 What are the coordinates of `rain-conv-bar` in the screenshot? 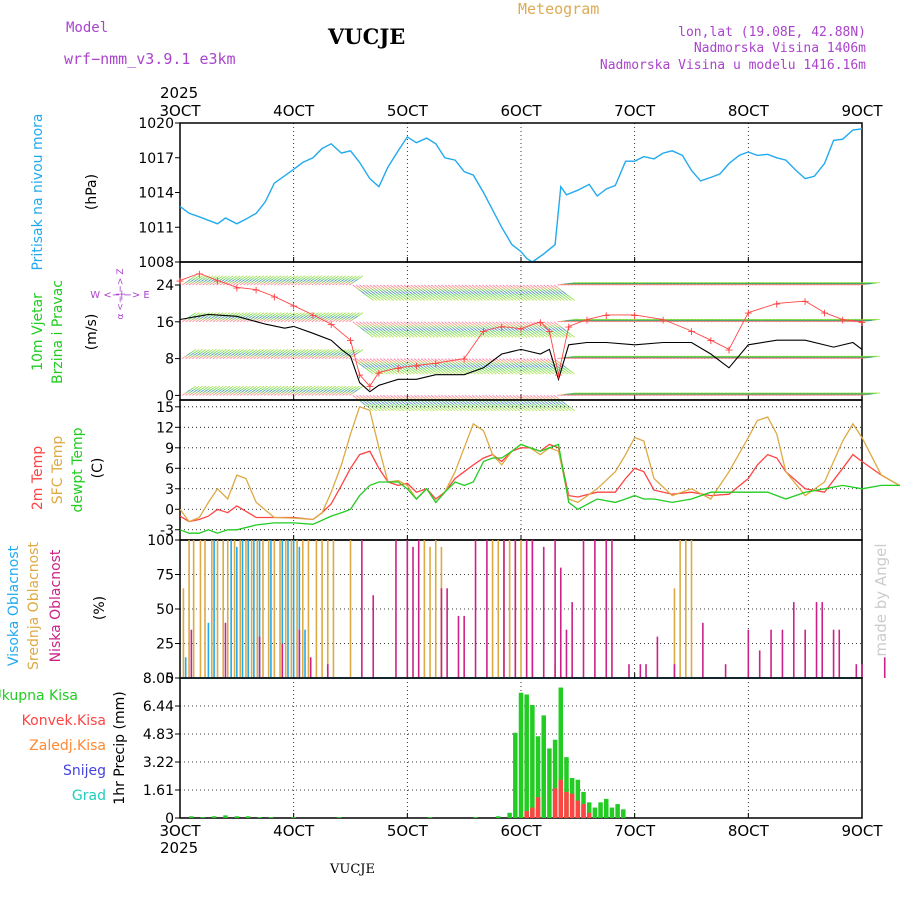 It's located at (526, 814).